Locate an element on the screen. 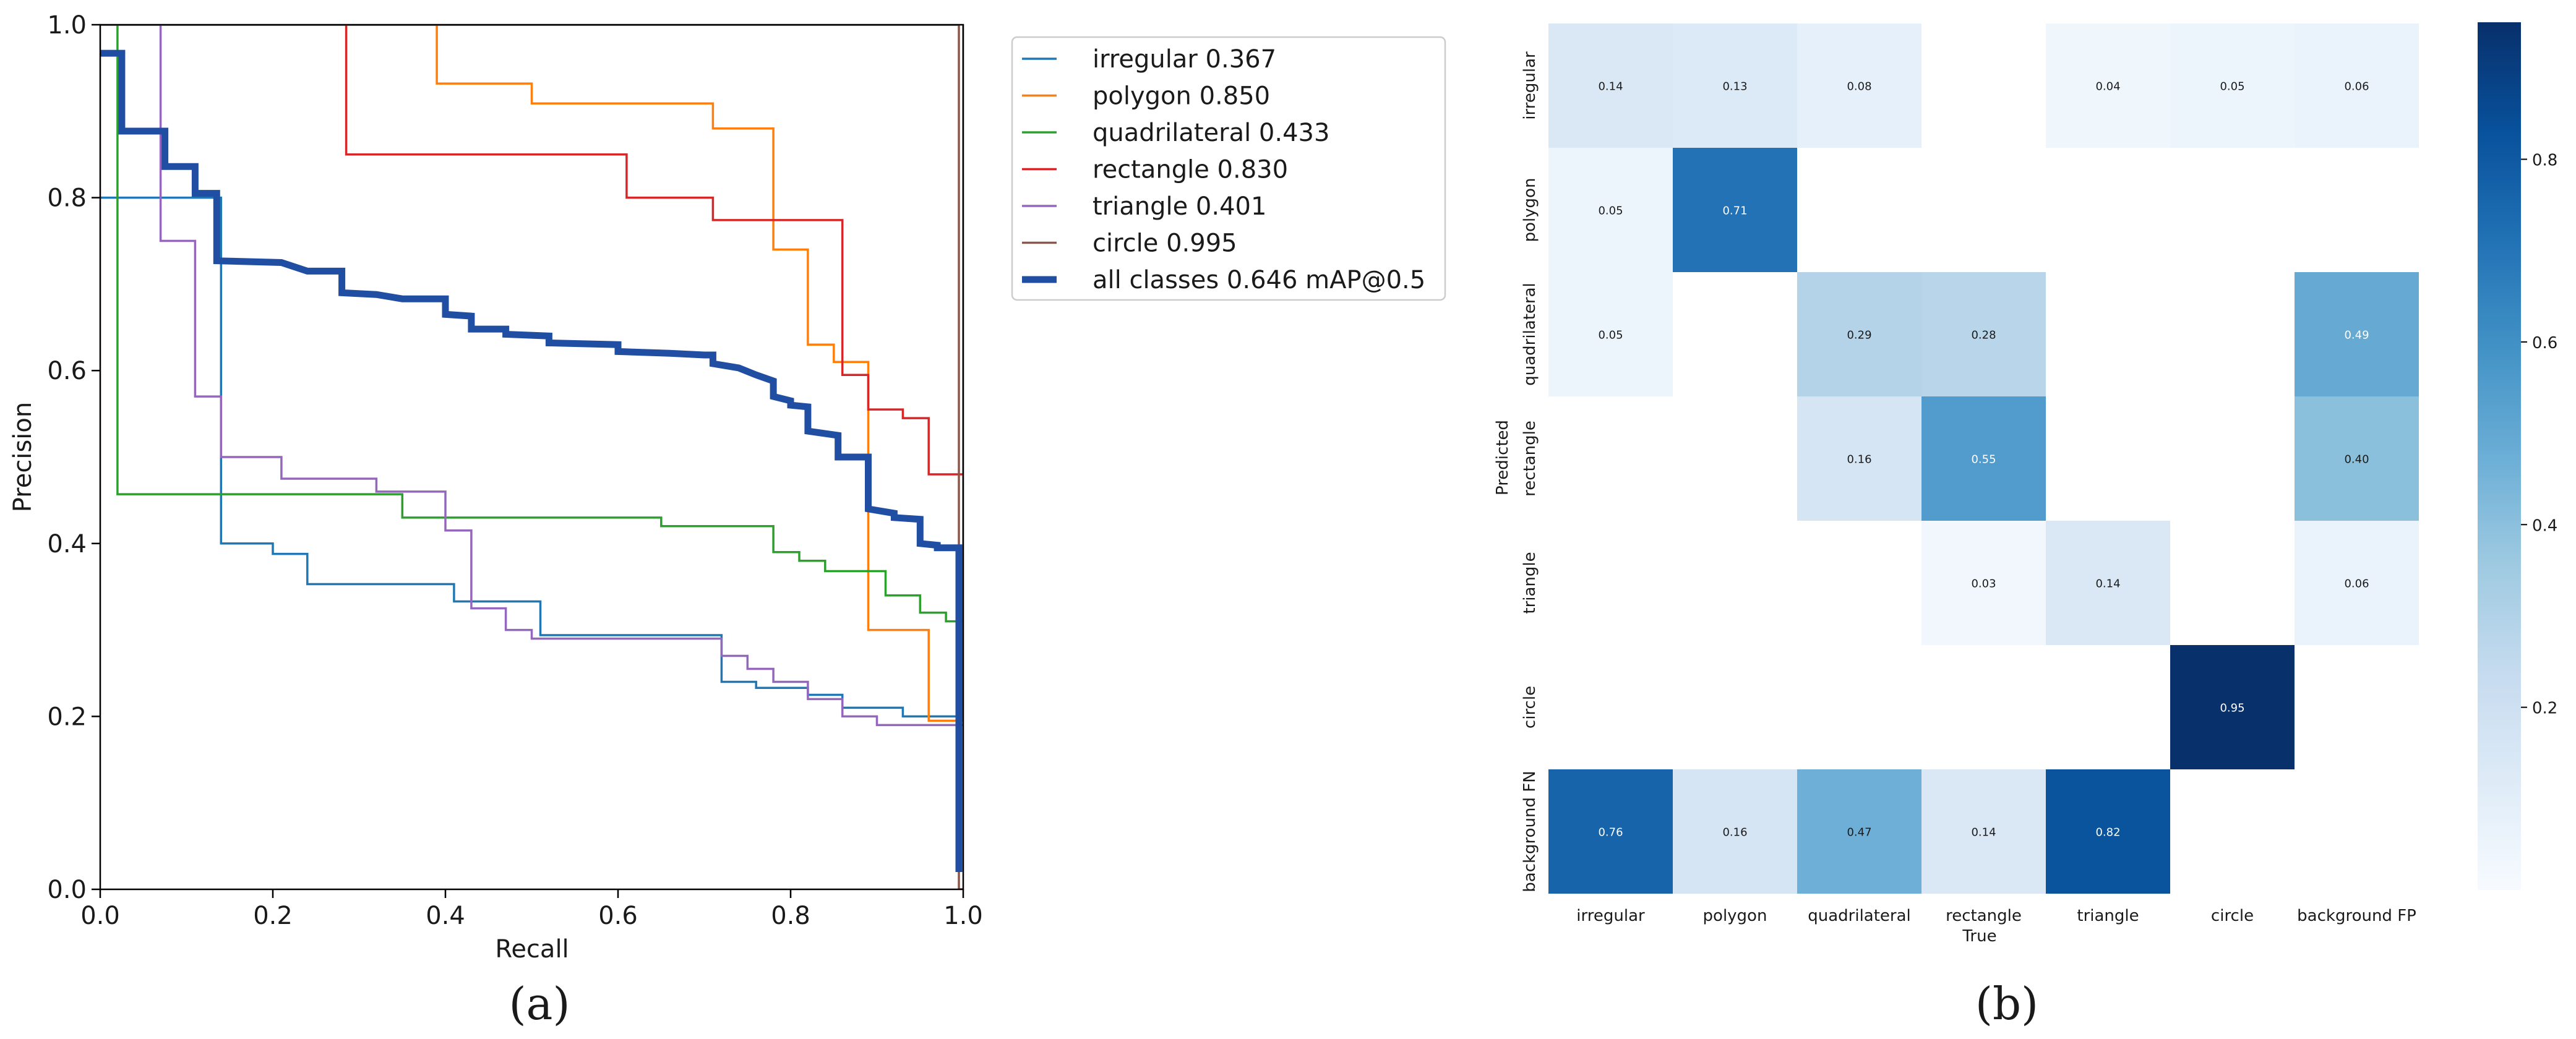  cm-cell-value: 0.28 is located at coordinates (1983, 336).